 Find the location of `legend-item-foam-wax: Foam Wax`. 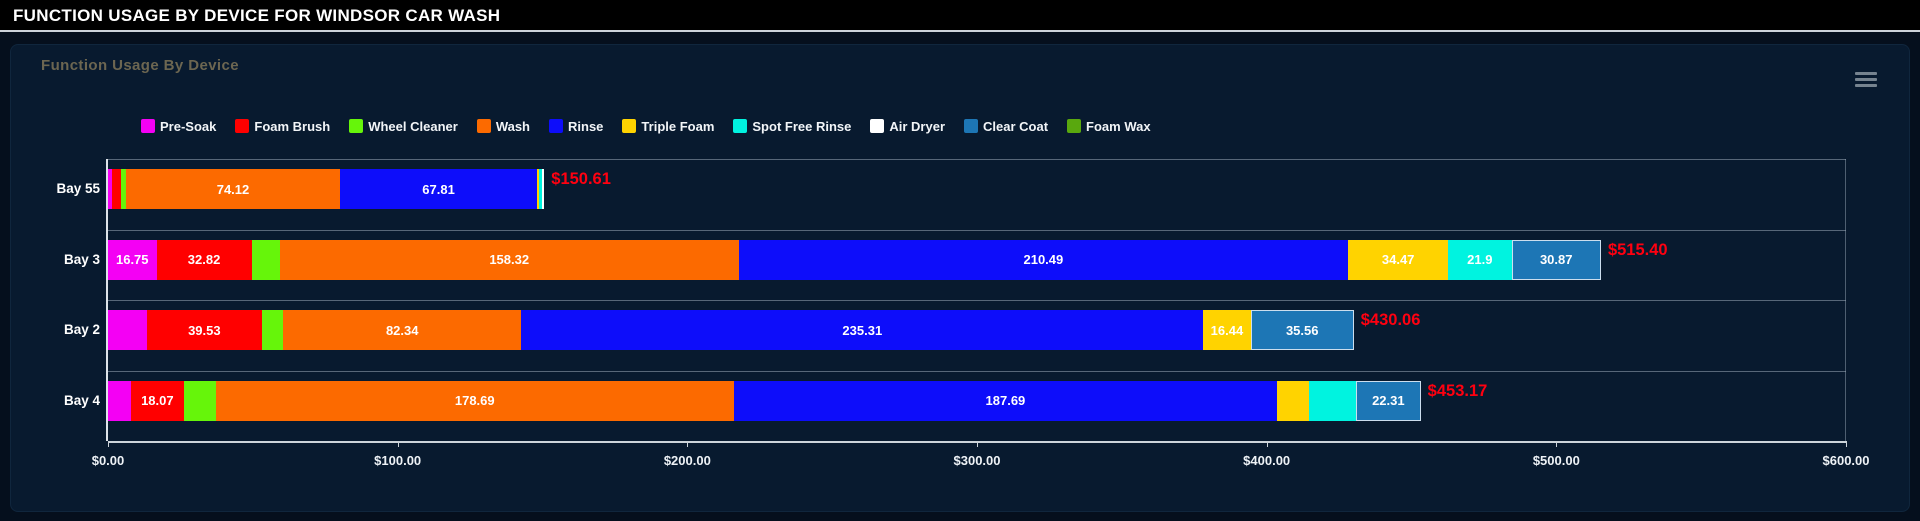

legend-item-foam-wax: Foam Wax is located at coordinates (1109, 126).